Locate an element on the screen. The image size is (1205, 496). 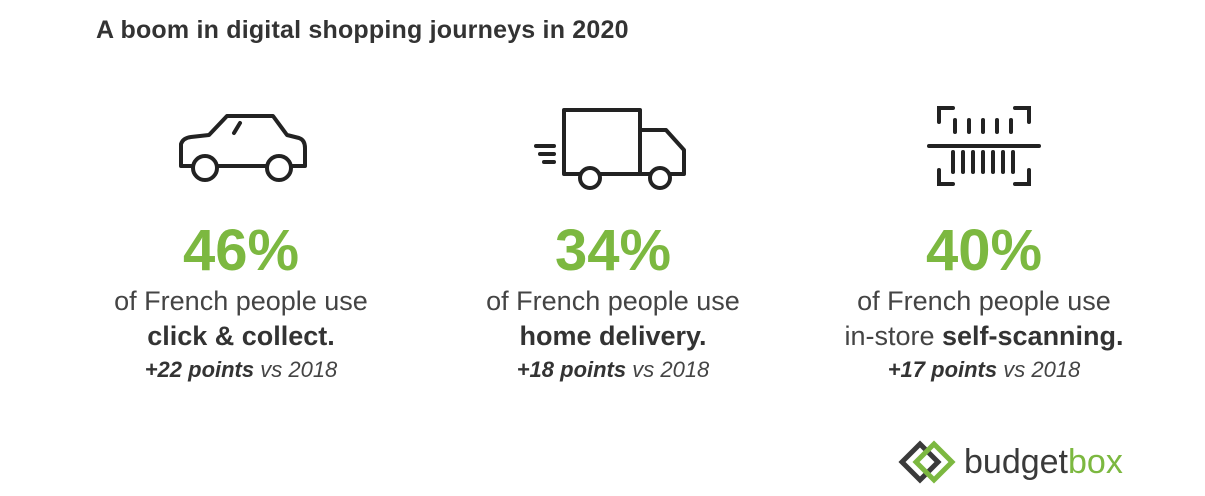
budgetbox-logo-icon is located at coordinates (927, 462).